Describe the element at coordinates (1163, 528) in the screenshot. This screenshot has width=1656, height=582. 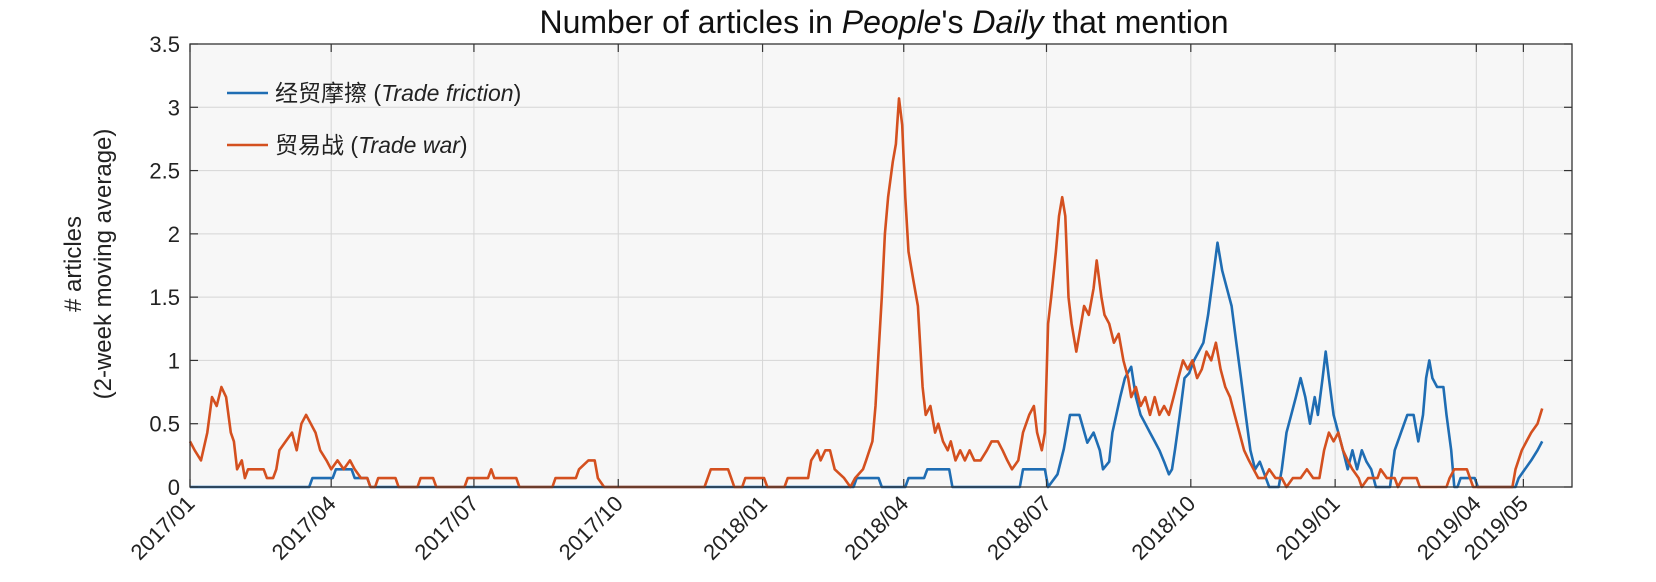
I see `x-tick-label: 2018/10` at that location.